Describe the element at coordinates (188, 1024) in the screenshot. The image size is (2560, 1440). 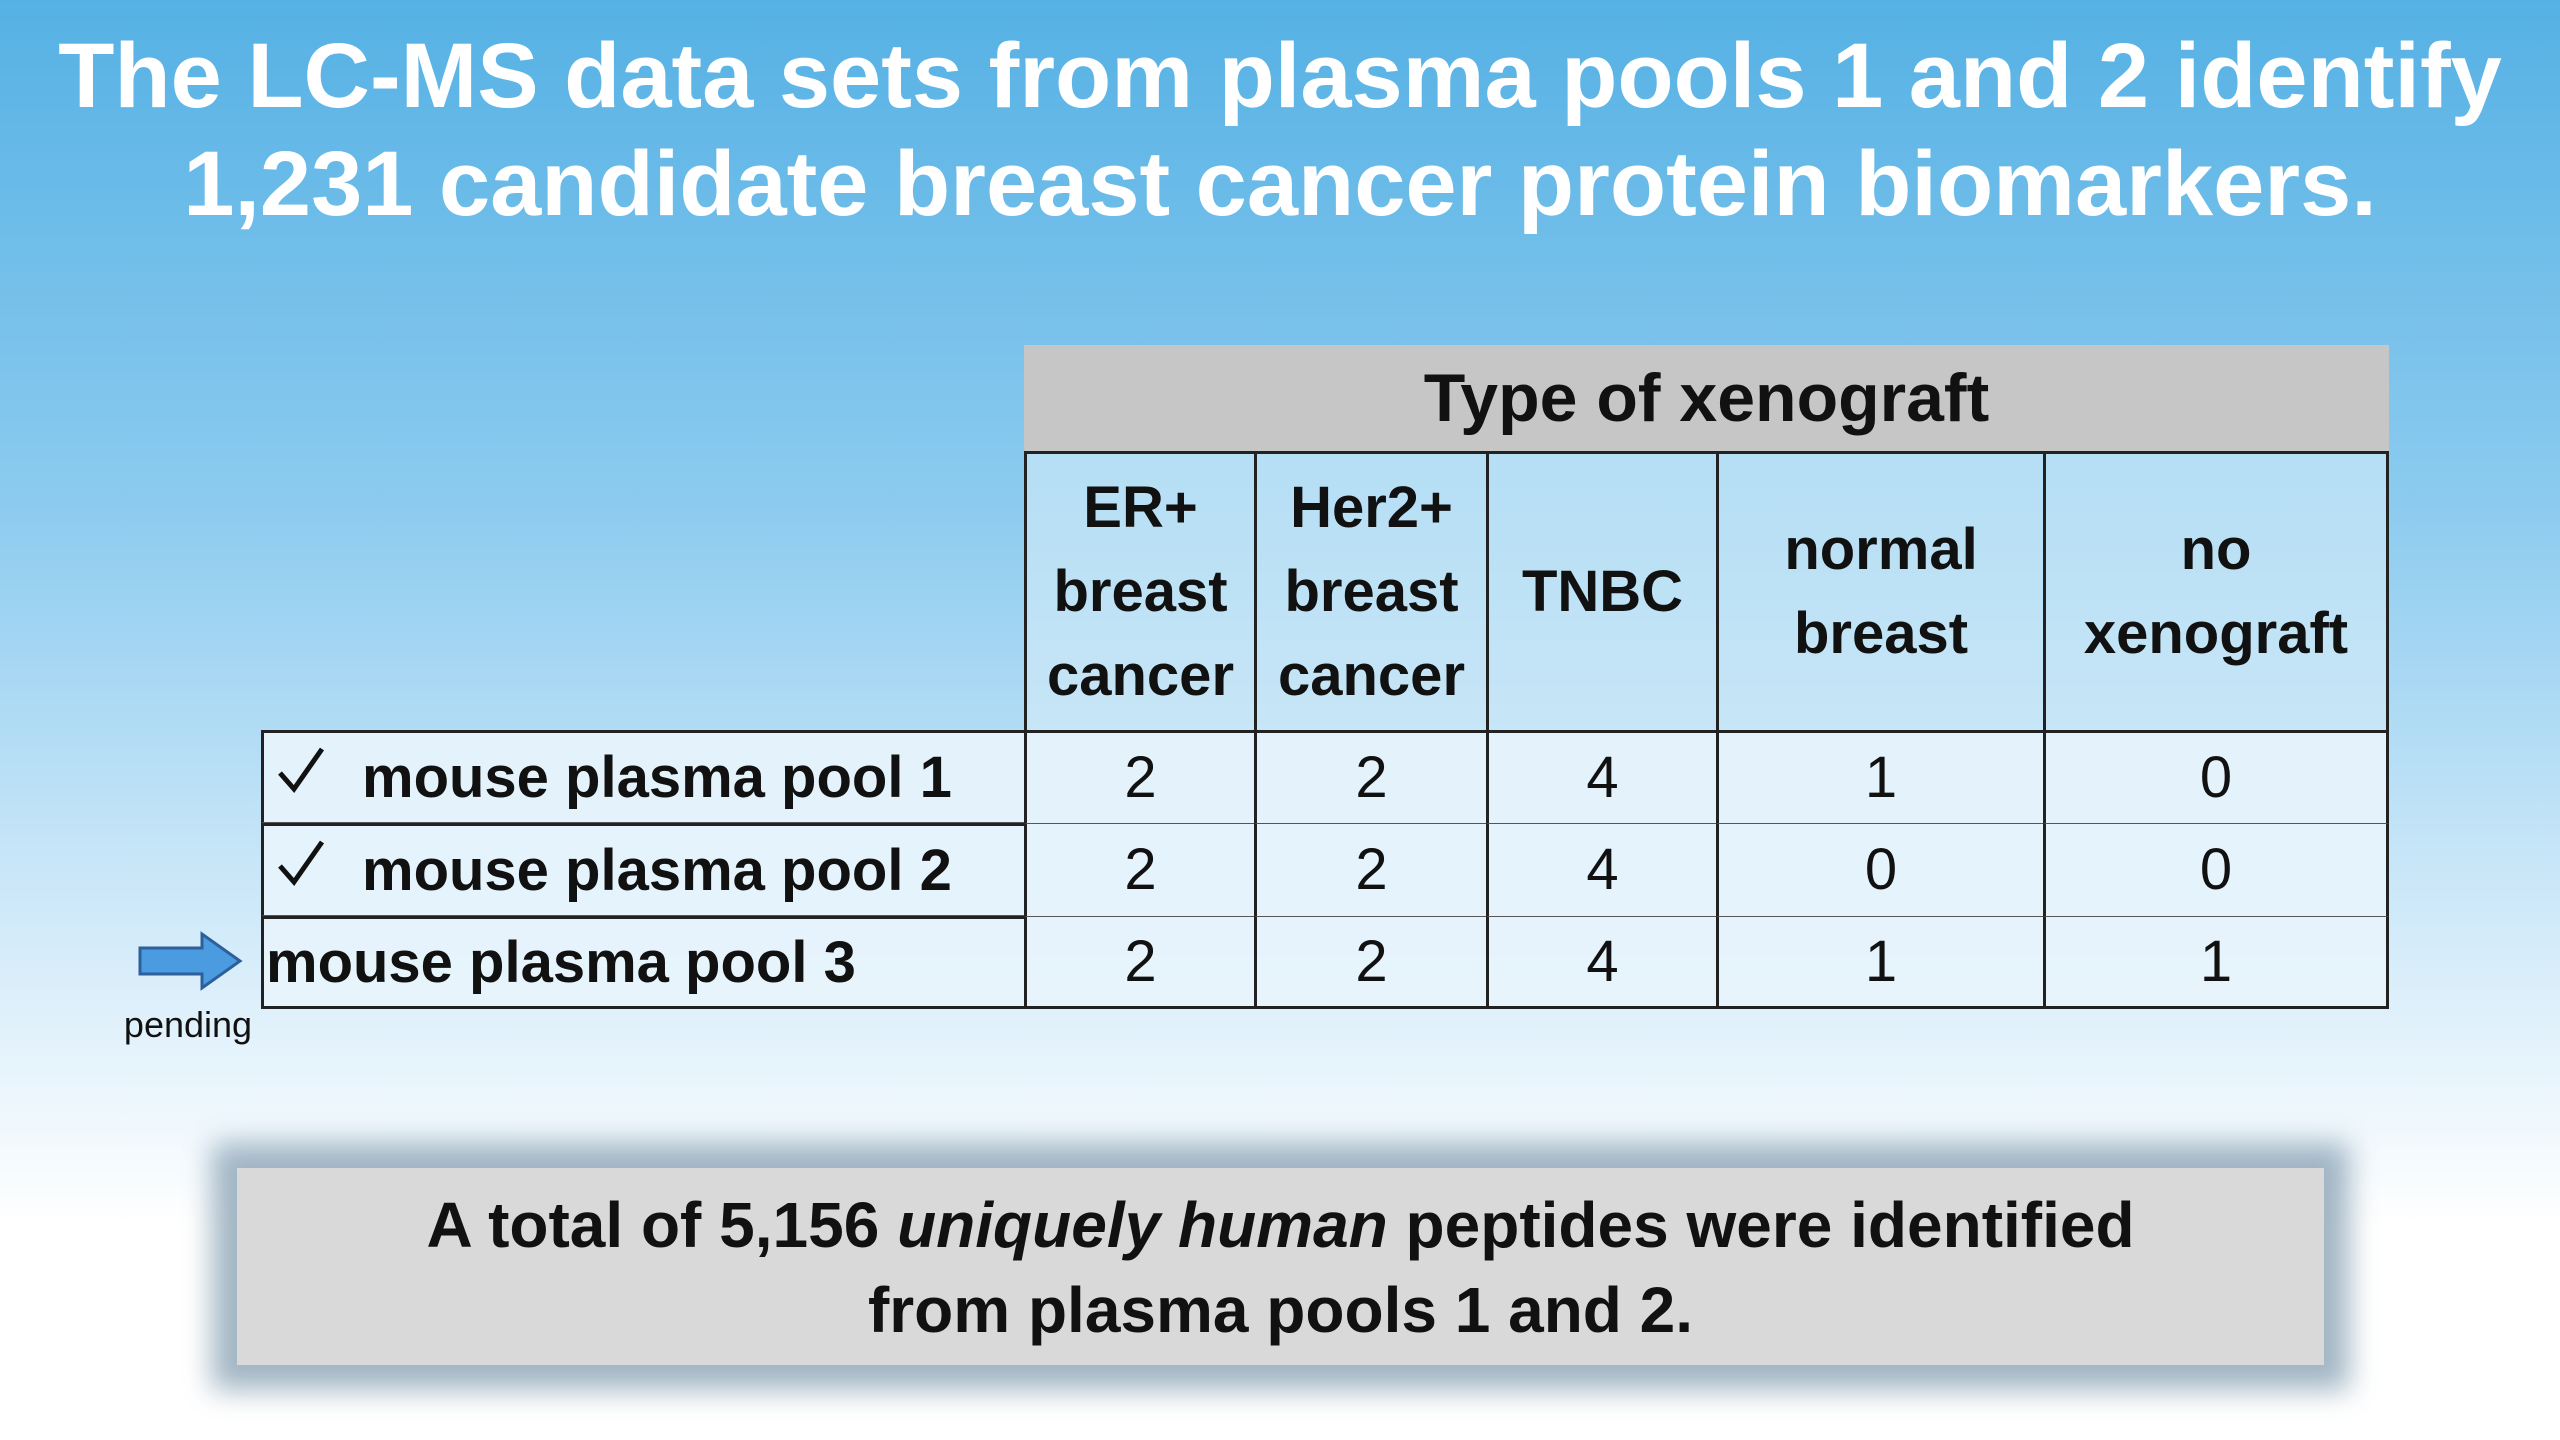
I see `annotation: pending` at that location.